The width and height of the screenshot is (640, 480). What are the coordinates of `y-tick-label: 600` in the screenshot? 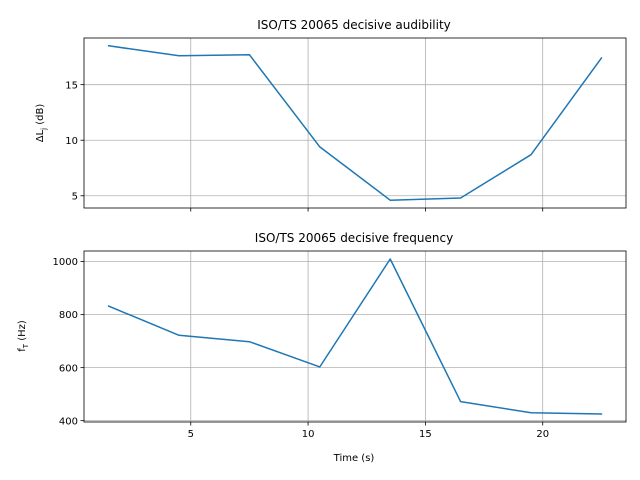 It's located at (68, 368).